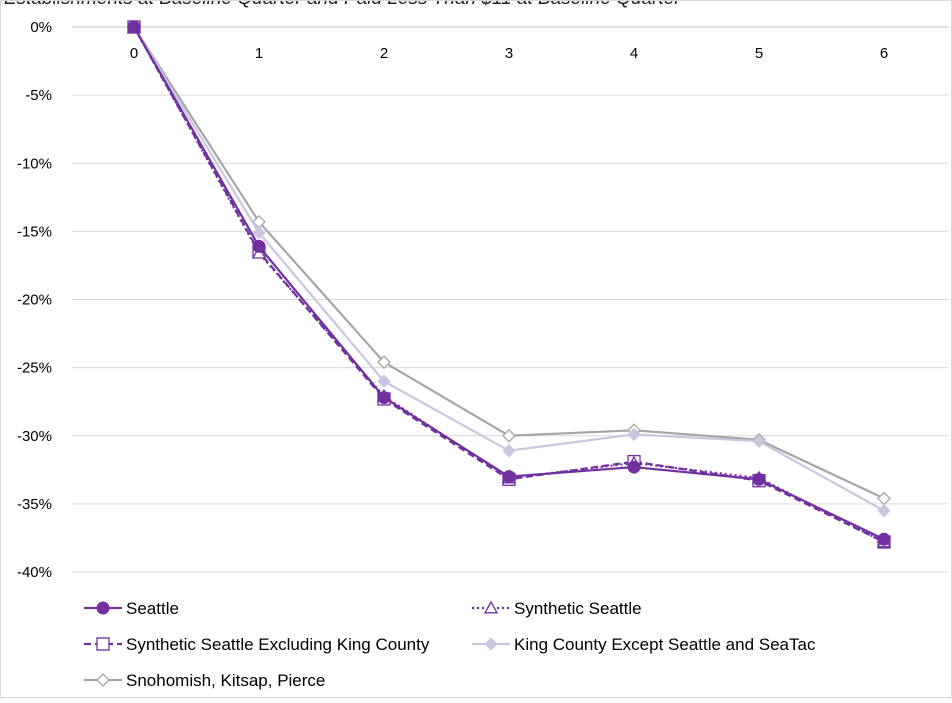  Describe the element at coordinates (509, 53) in the screenshot. I see `x-tick-label: 3` at that location.